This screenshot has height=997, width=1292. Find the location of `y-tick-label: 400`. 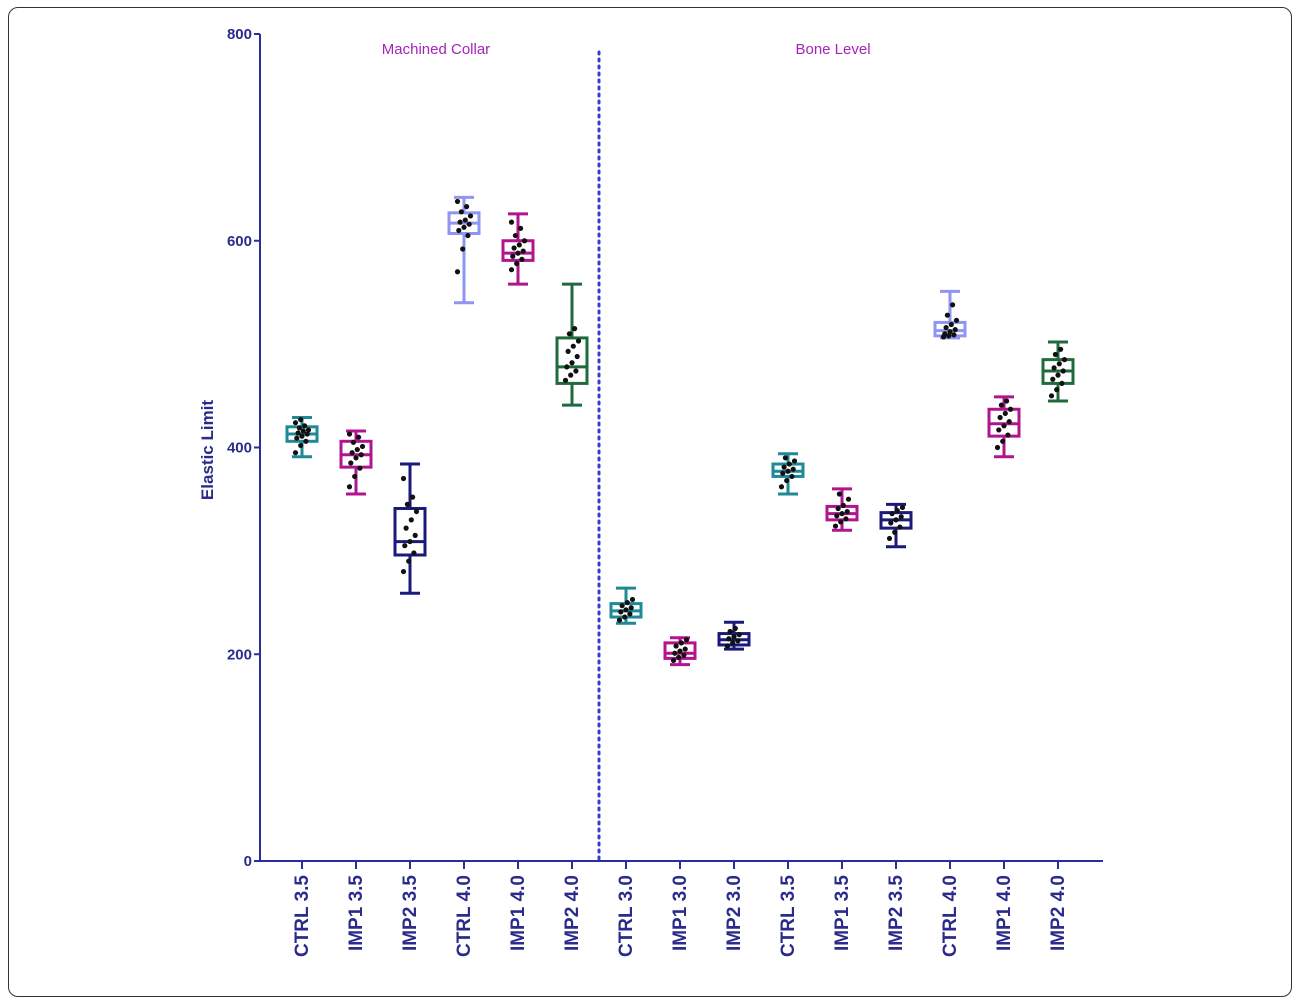

y-tick-label: 400 is located at coordinates (239, 448).